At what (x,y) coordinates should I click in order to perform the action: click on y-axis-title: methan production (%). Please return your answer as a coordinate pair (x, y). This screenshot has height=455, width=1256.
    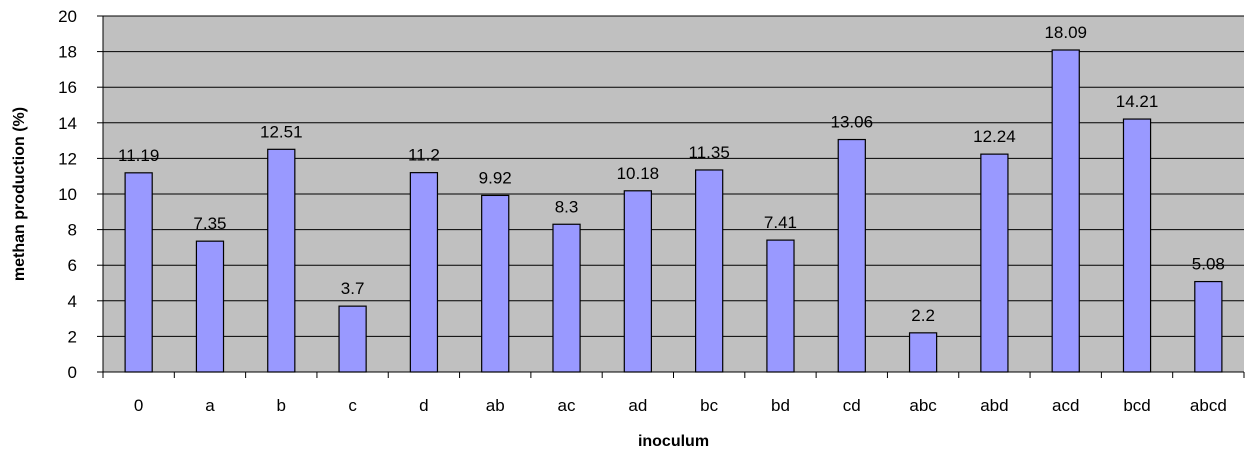
    Looking at the image, I should click on (19, 194).